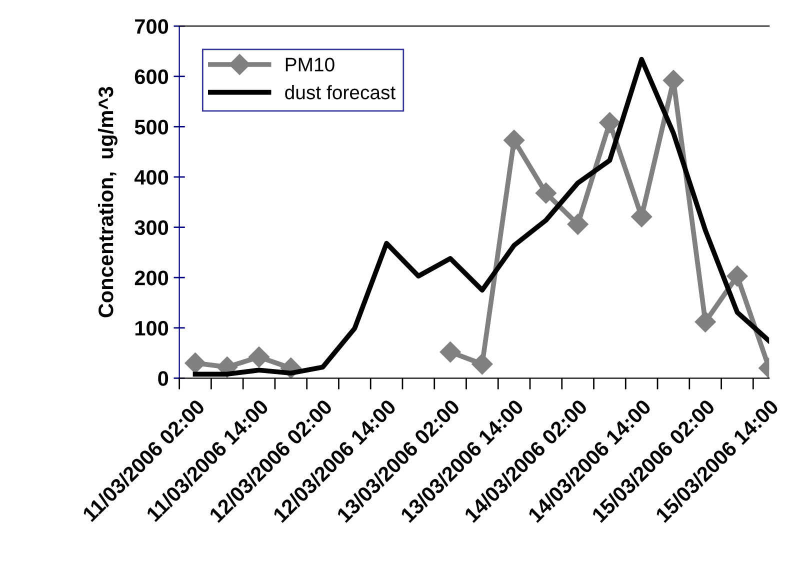 The height and width of the screenshot is (580, 797). Describe the element at coordinates (163, 378) in the screenshot. I see `y-tick-label: 0` at that location.